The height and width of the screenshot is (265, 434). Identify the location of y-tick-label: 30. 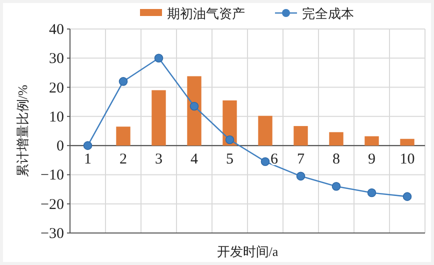
(56, 59).